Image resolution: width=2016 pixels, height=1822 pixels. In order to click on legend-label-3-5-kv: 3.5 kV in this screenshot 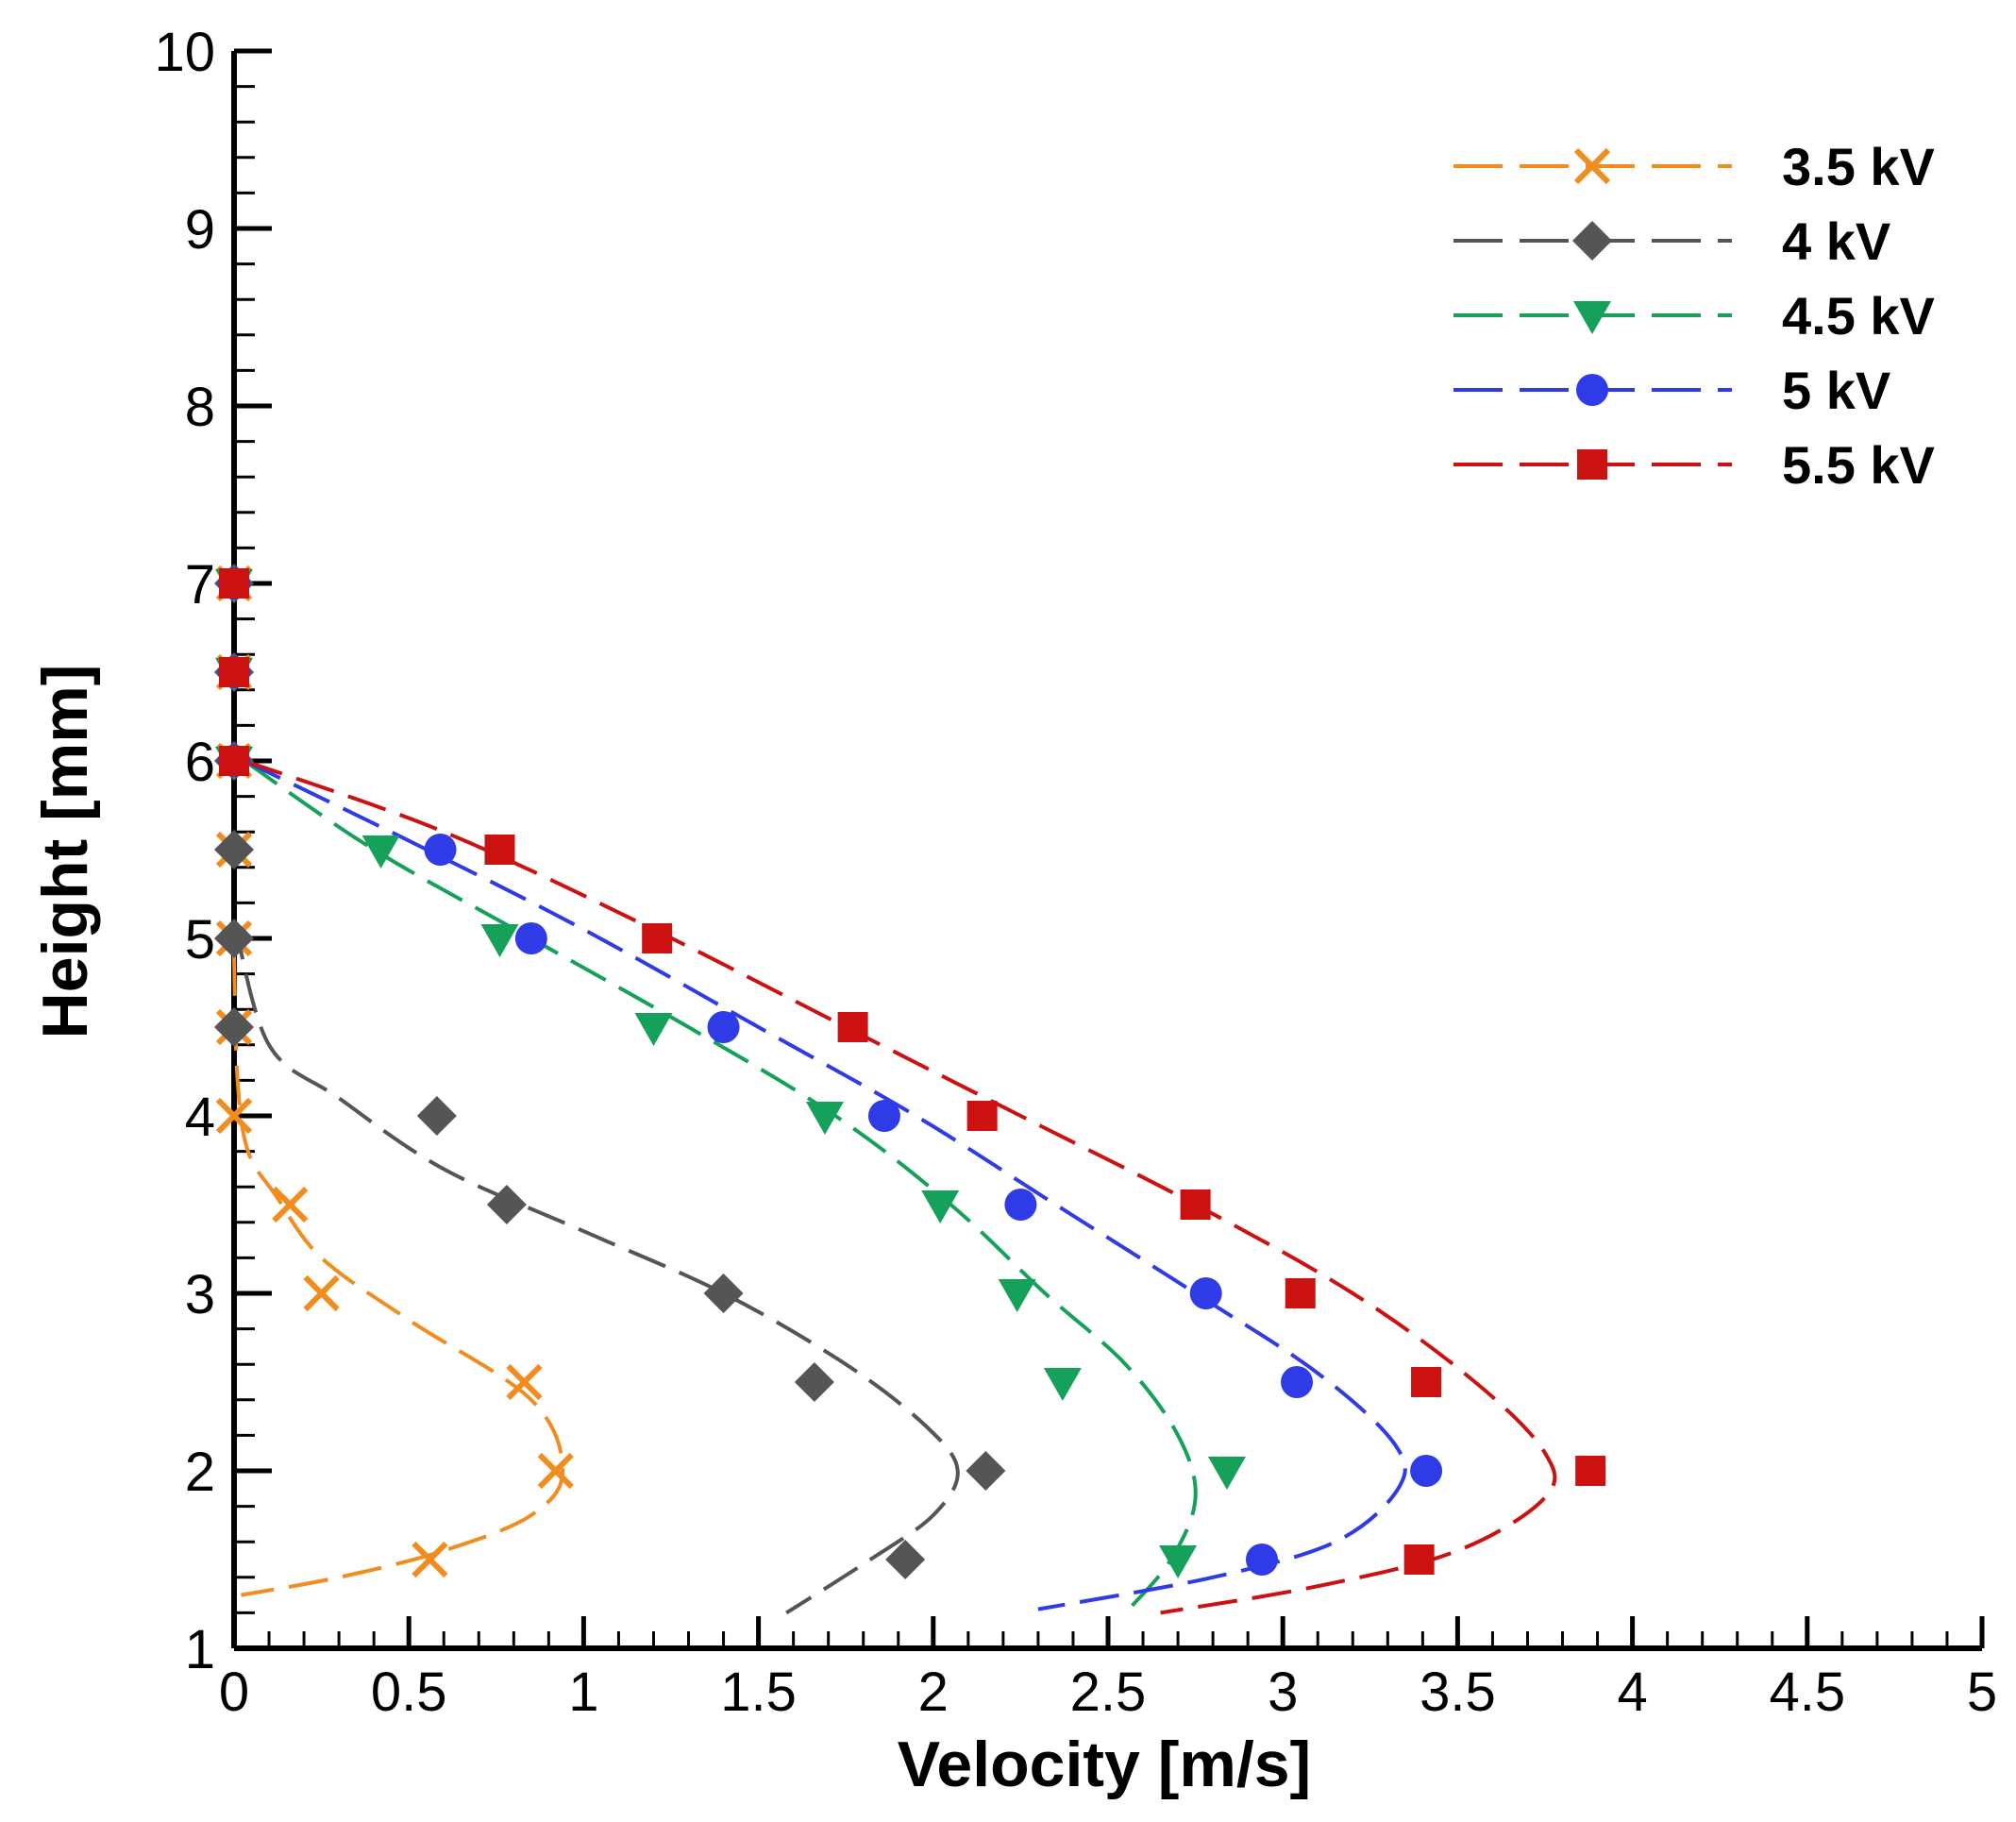, I will do `click(1858, 166)`.